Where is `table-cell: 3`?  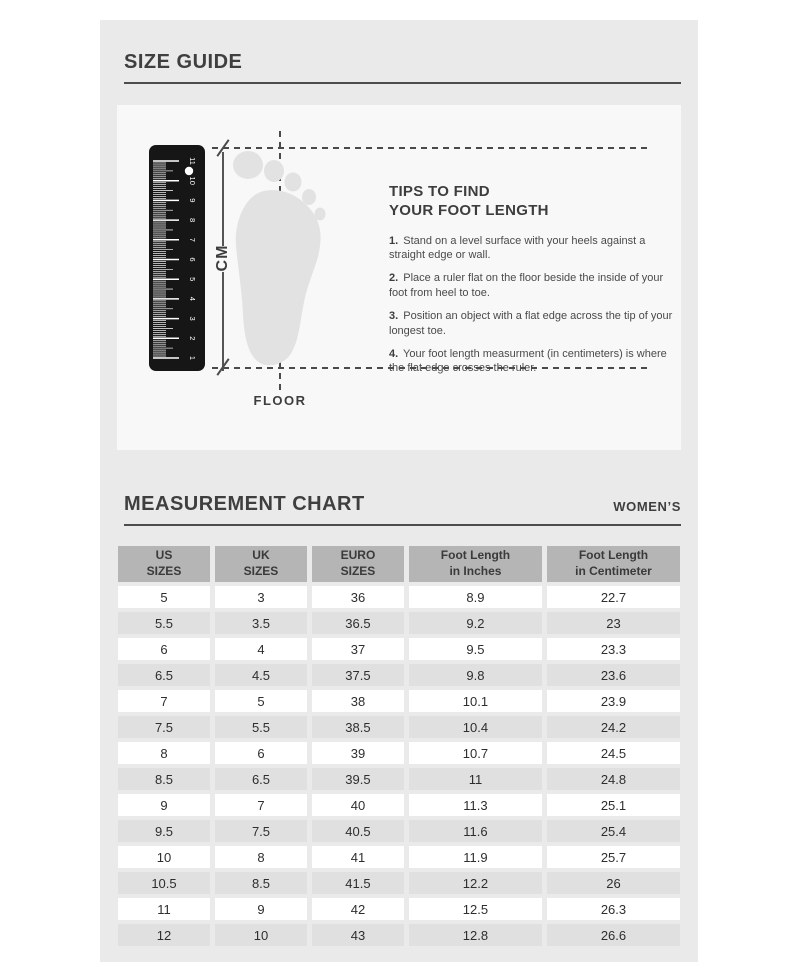
table-cell: 3 is located at coordinates (260, 597).